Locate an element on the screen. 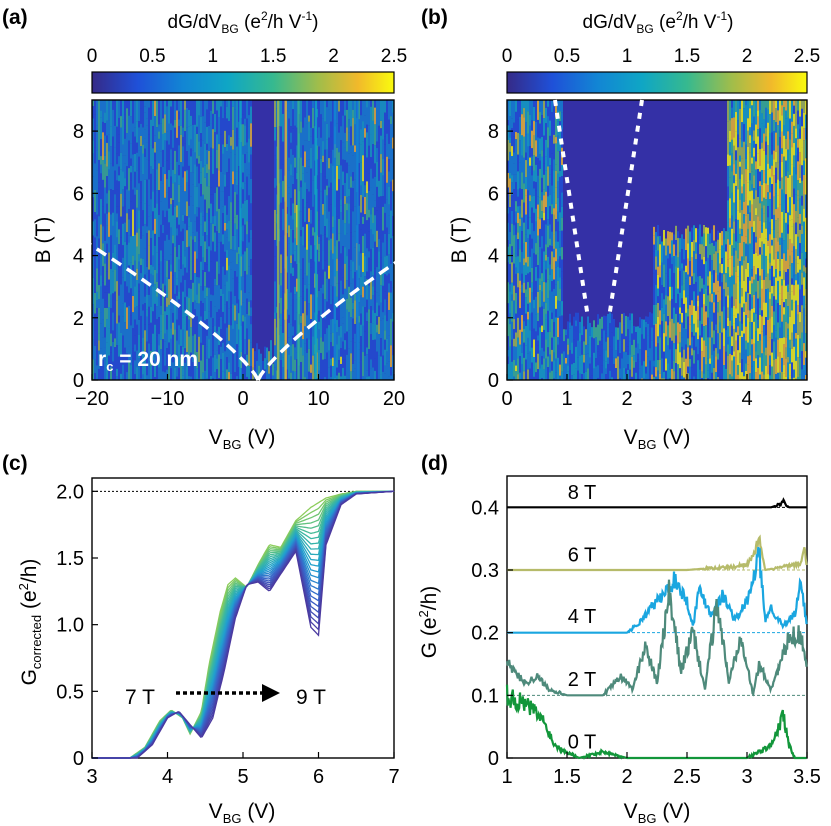 The width and height of the screenshot is (831, 826). panel-a-heatmap is located at coordinates (243, 240).